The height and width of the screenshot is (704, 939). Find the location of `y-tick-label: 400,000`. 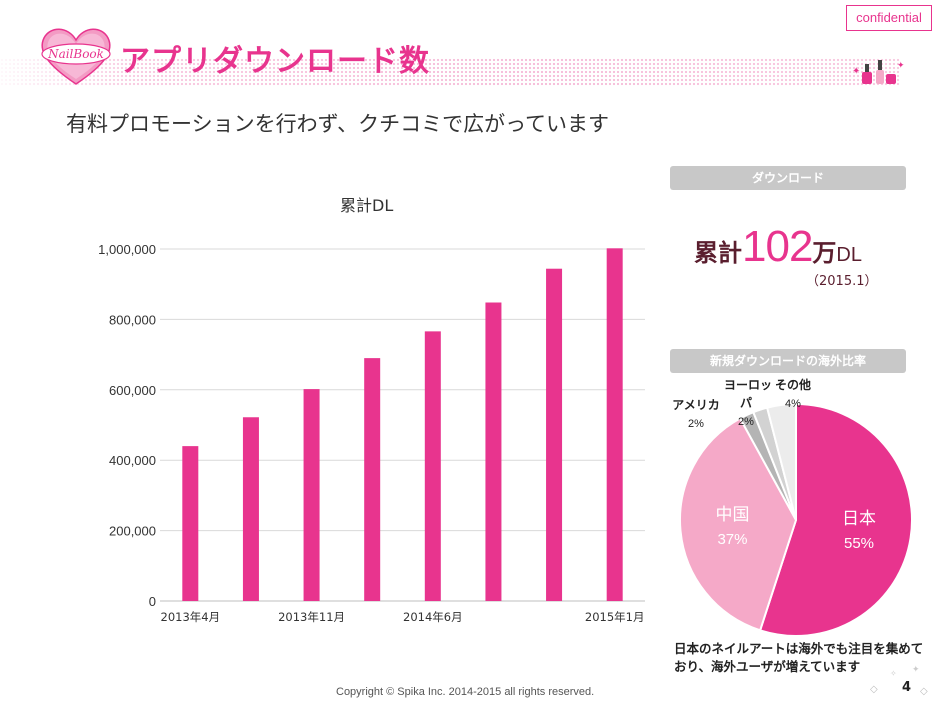

y-tick-label: 400,000 is located at coordinates (132, 460).